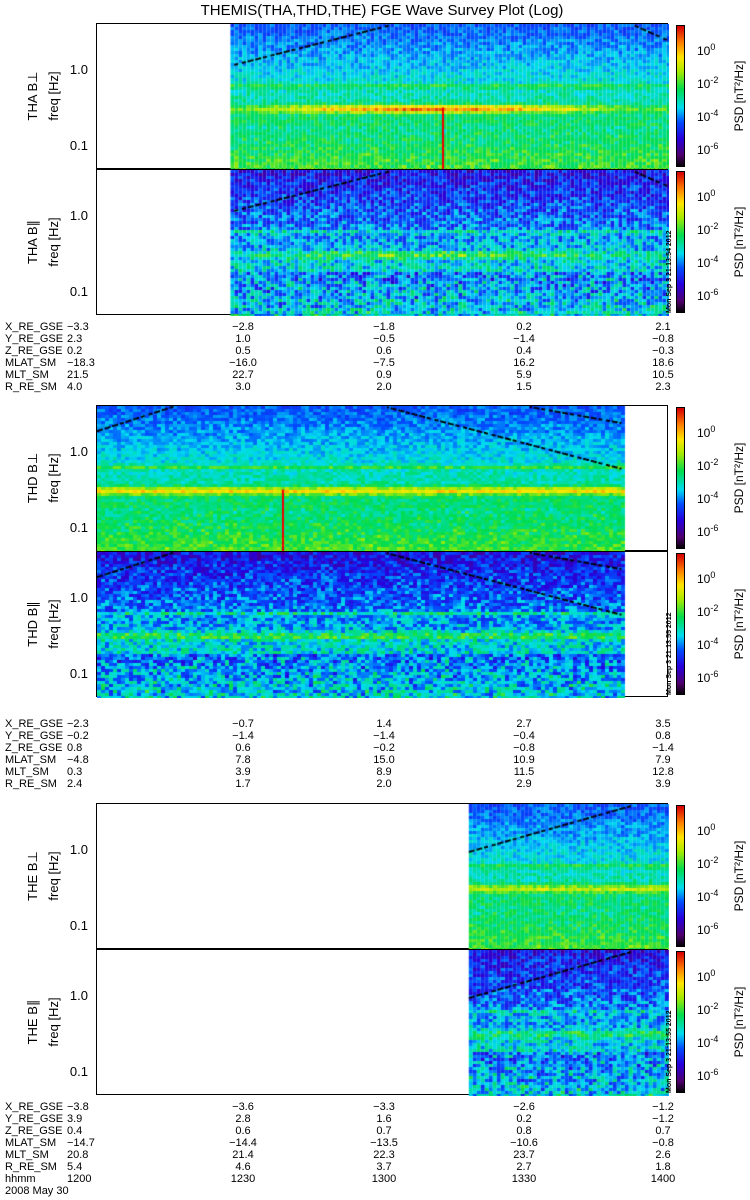 This screenshot has height=1200, width=750. I want to click on spectrogram-the-par, so click(382, 1022).